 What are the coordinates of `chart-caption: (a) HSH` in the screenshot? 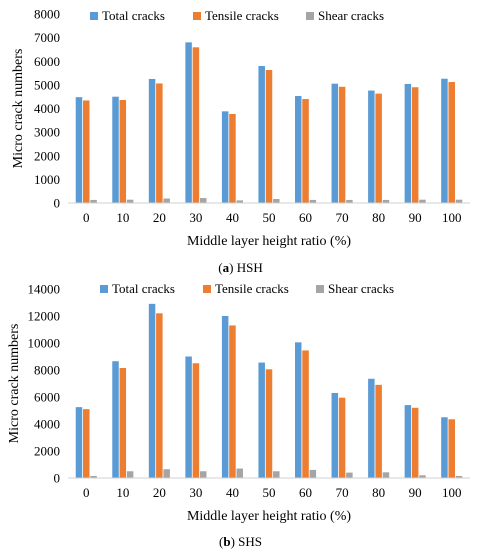 It's located at (240, 267).